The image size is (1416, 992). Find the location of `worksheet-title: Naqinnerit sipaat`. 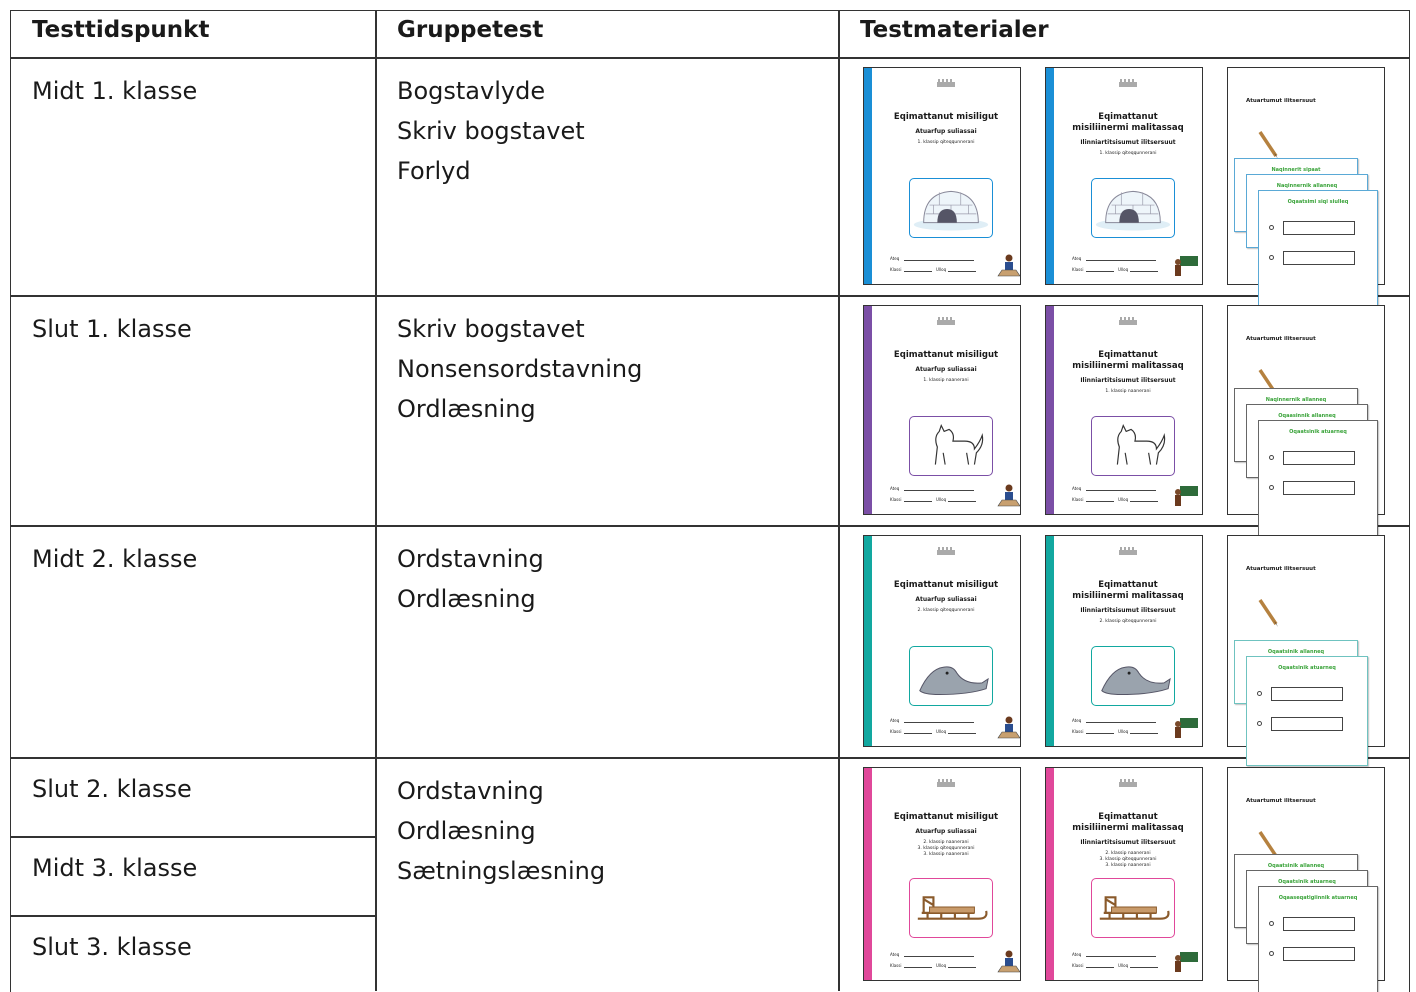

worksheet-title: Naqinnerit sipaat is located at coordinates (1296, 170).